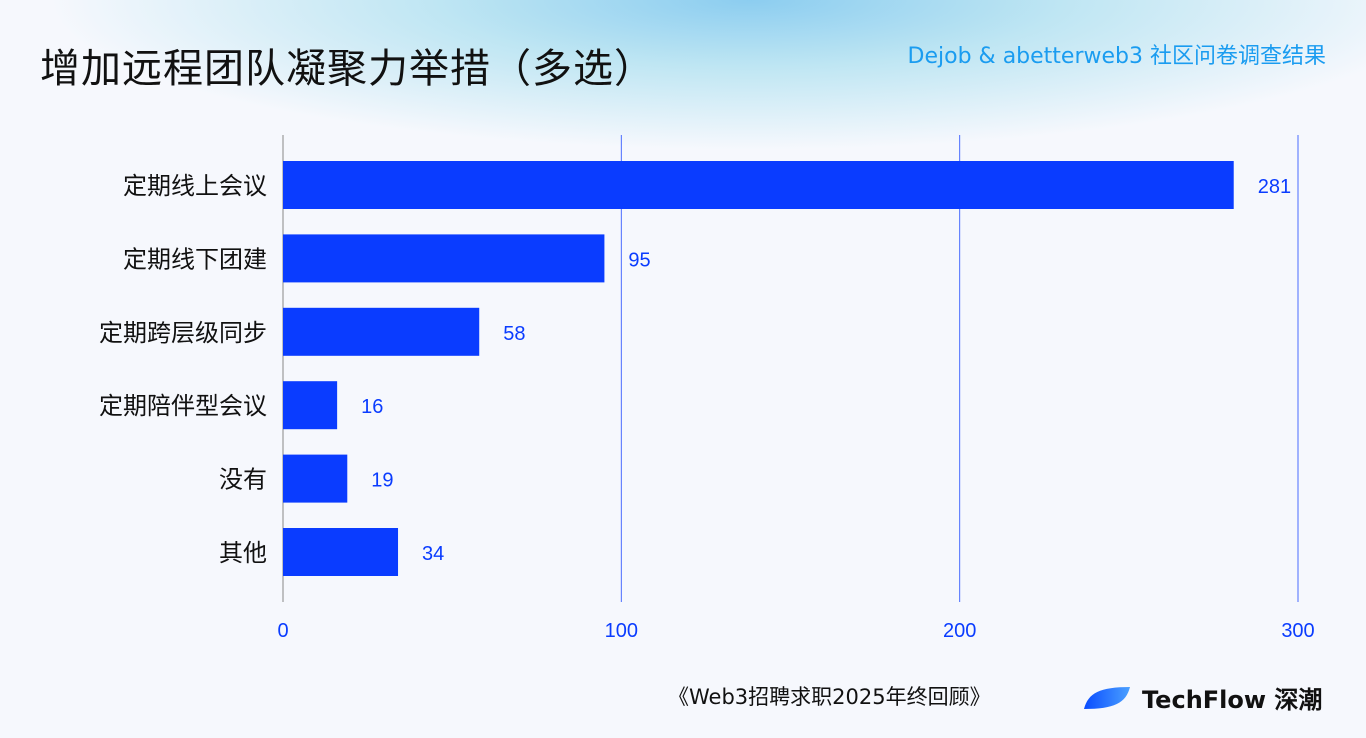 Image resolution: width=1366 pixels, height=738 pixels. Describe the element at coordinates (514, 334) in the screenshot. I see `value-label: 58` at that location.